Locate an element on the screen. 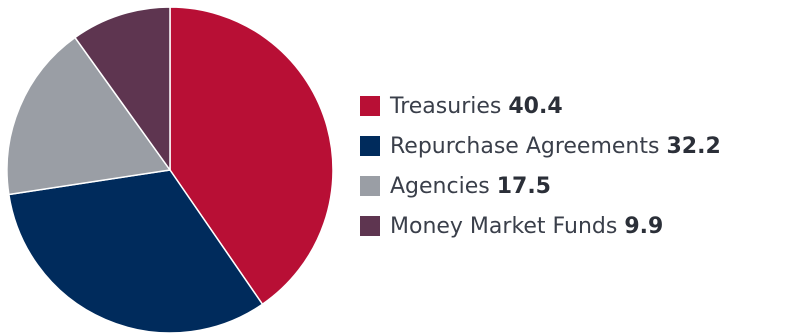  legend-value: 40.4 is located at coordinates (535, 106).